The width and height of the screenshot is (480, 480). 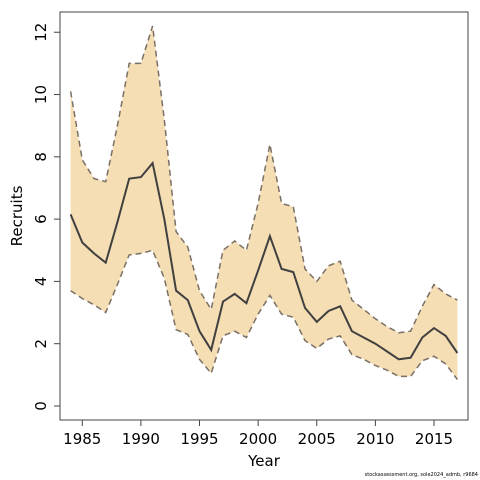 What do you see at coordinates (41, 32) in the screenshot?
I see `y-tick-label: 12` at bounding box center [41, 32].